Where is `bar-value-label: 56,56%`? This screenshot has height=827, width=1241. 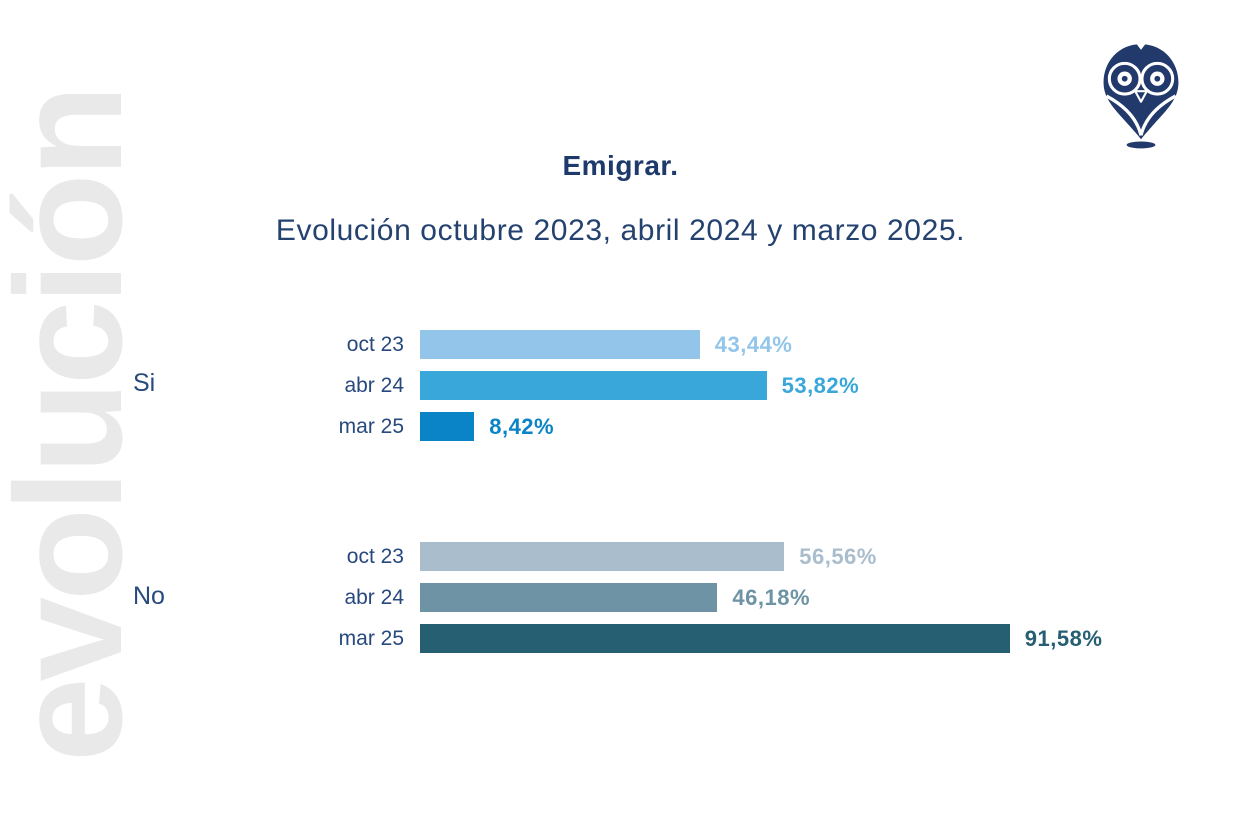 bar-value-label: 56,56% is located at coordinates (838, 556).